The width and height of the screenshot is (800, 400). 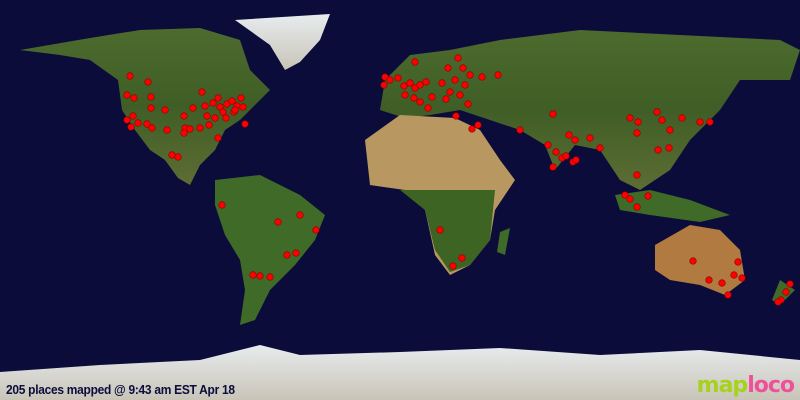 What do you see at coordinates (722, 385) in the screenshot?
I see `logo-part-map: map` at bounding box center [722, 385].